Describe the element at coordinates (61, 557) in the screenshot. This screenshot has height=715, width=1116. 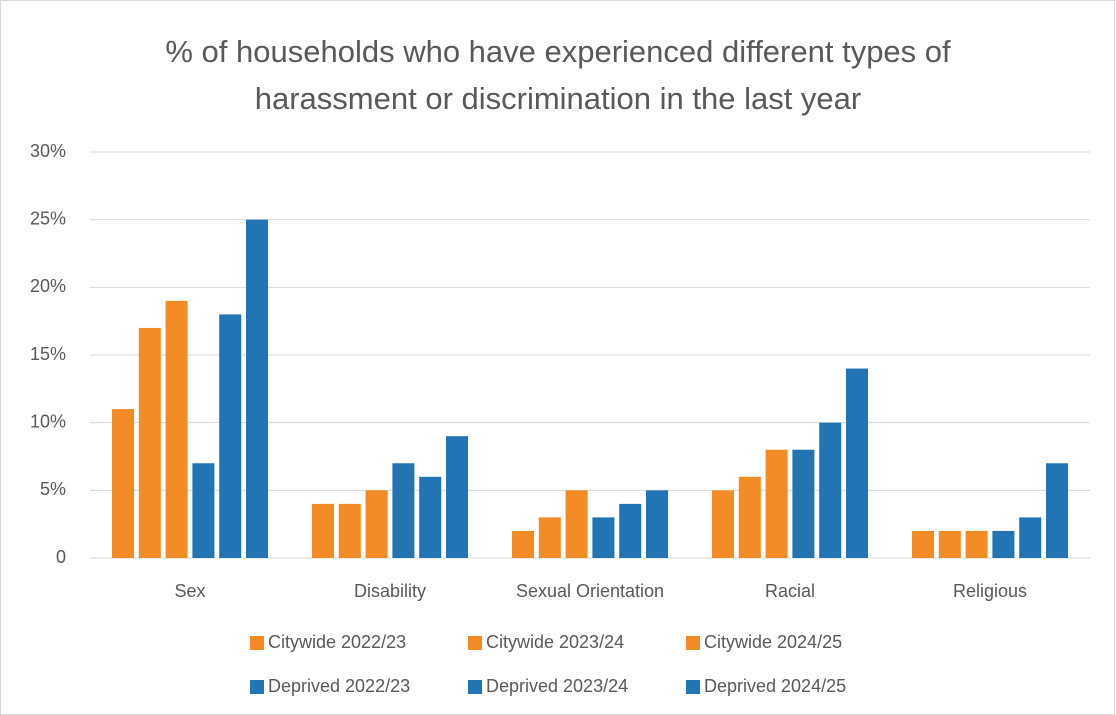
I see `y-tick-label: 0` at that location.